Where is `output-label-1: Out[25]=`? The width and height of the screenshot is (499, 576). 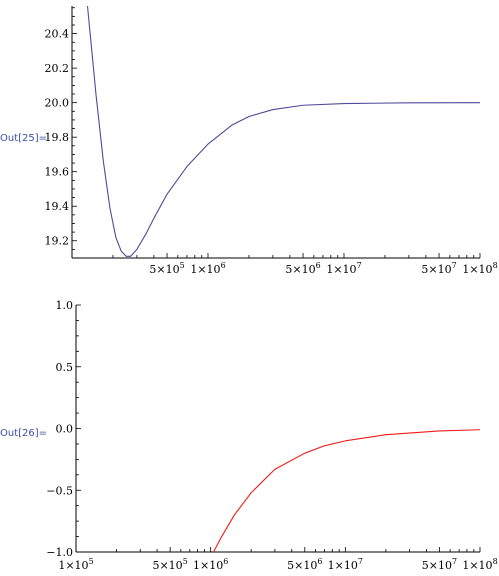 output-label-1: Out[25]= is located at coordinates (24, 138).